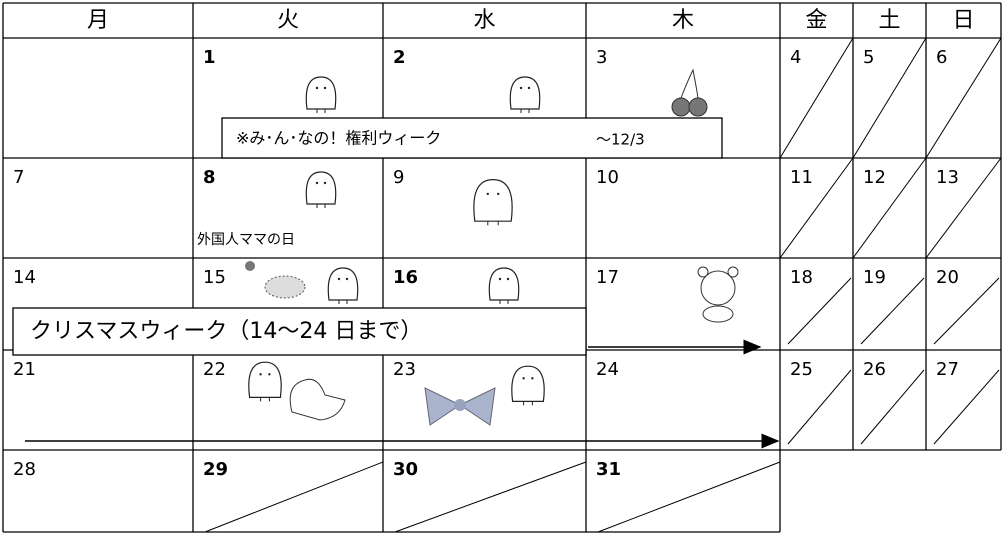 Image resolution: width=1004 pixels, height=535 pixels. What do you see at coordinates (226, 331) in the screenshot?
I see `christmas-week-note: クリスマスウィーク（14～24 日まで）` at bounding box center [226, 331].